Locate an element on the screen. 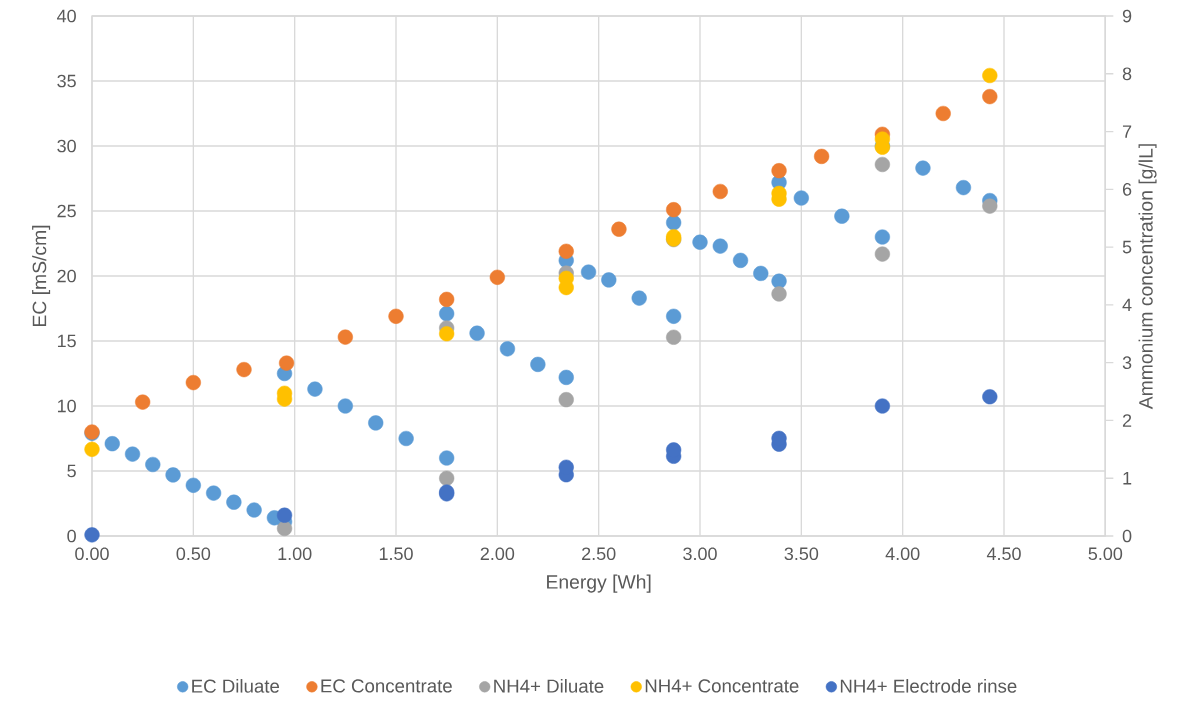 Image resolution: width=1181 pixels, height=701 pixels. y-tick-label: 5 is located at coordinates (71, 471).